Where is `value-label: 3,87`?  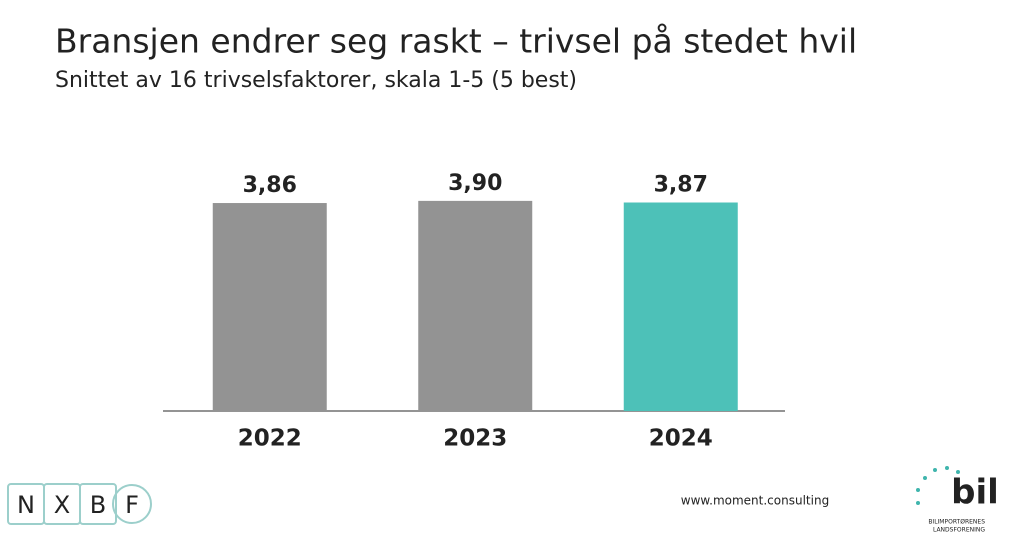
value-label: 3,87 is located at coordinates (681, 185).